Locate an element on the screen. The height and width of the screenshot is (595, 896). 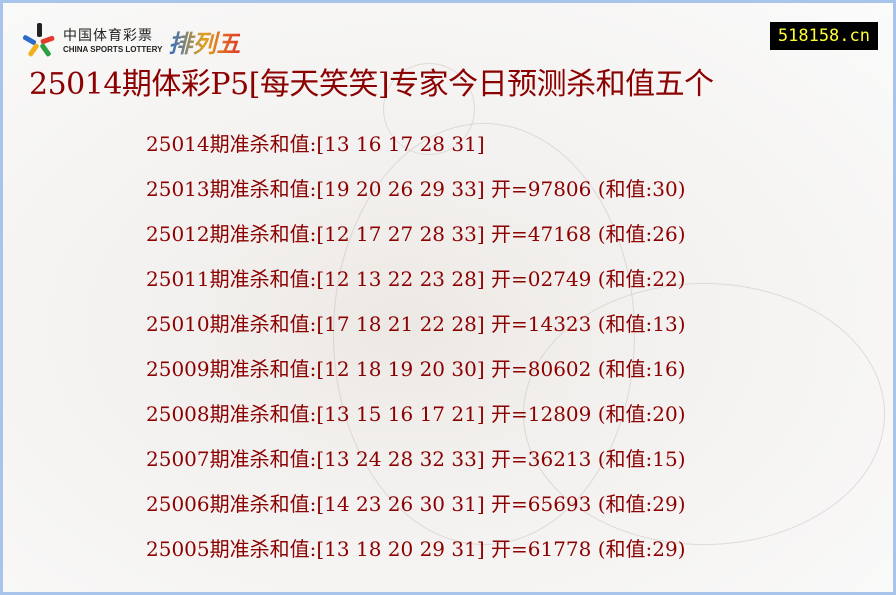
lottery-logo: 中国体育彩票 CHINA SPORTS LOTTERY 排列五 is located at coordinates (130, 41).